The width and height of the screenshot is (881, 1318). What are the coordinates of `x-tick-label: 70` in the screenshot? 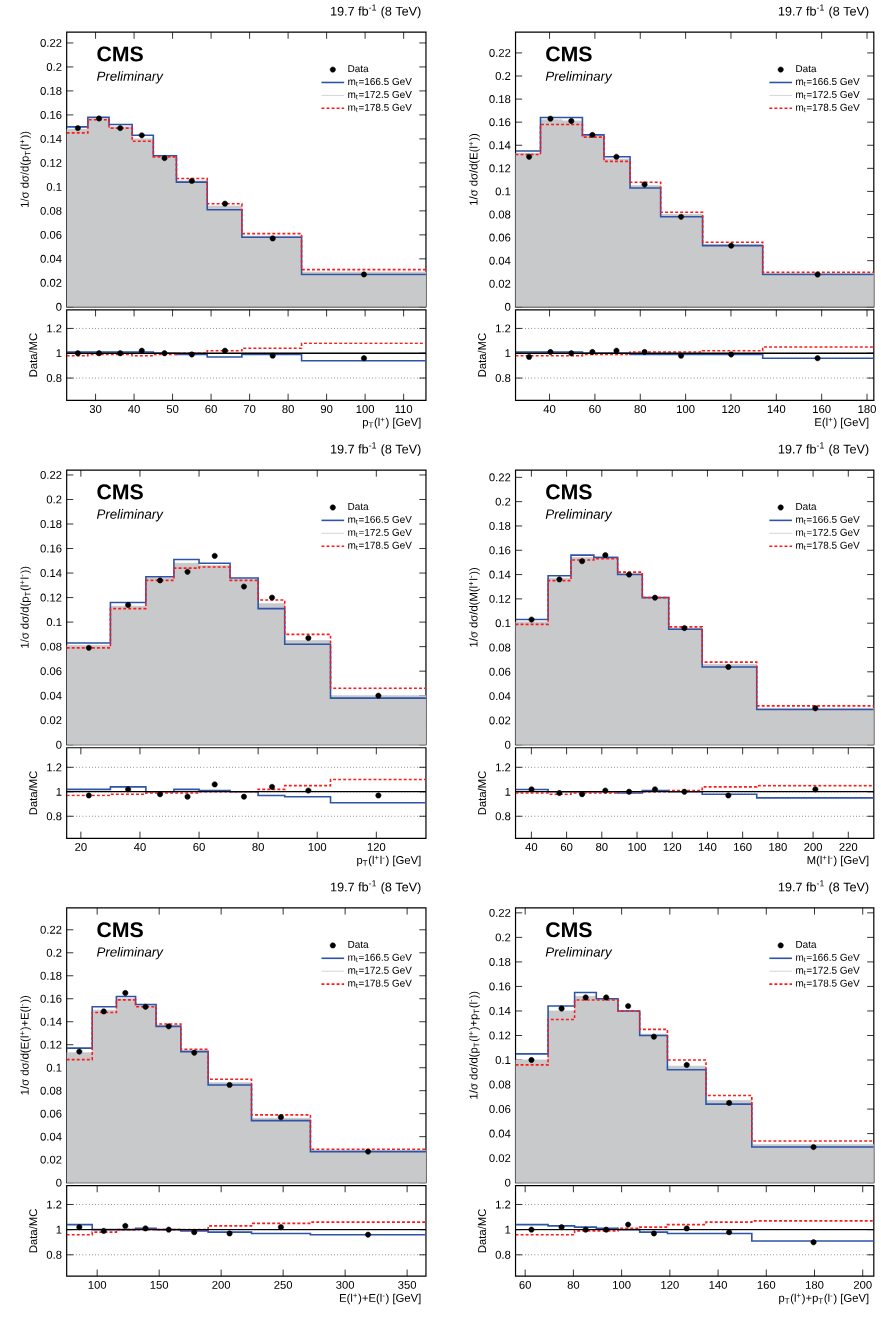 It's located at (249, 409).